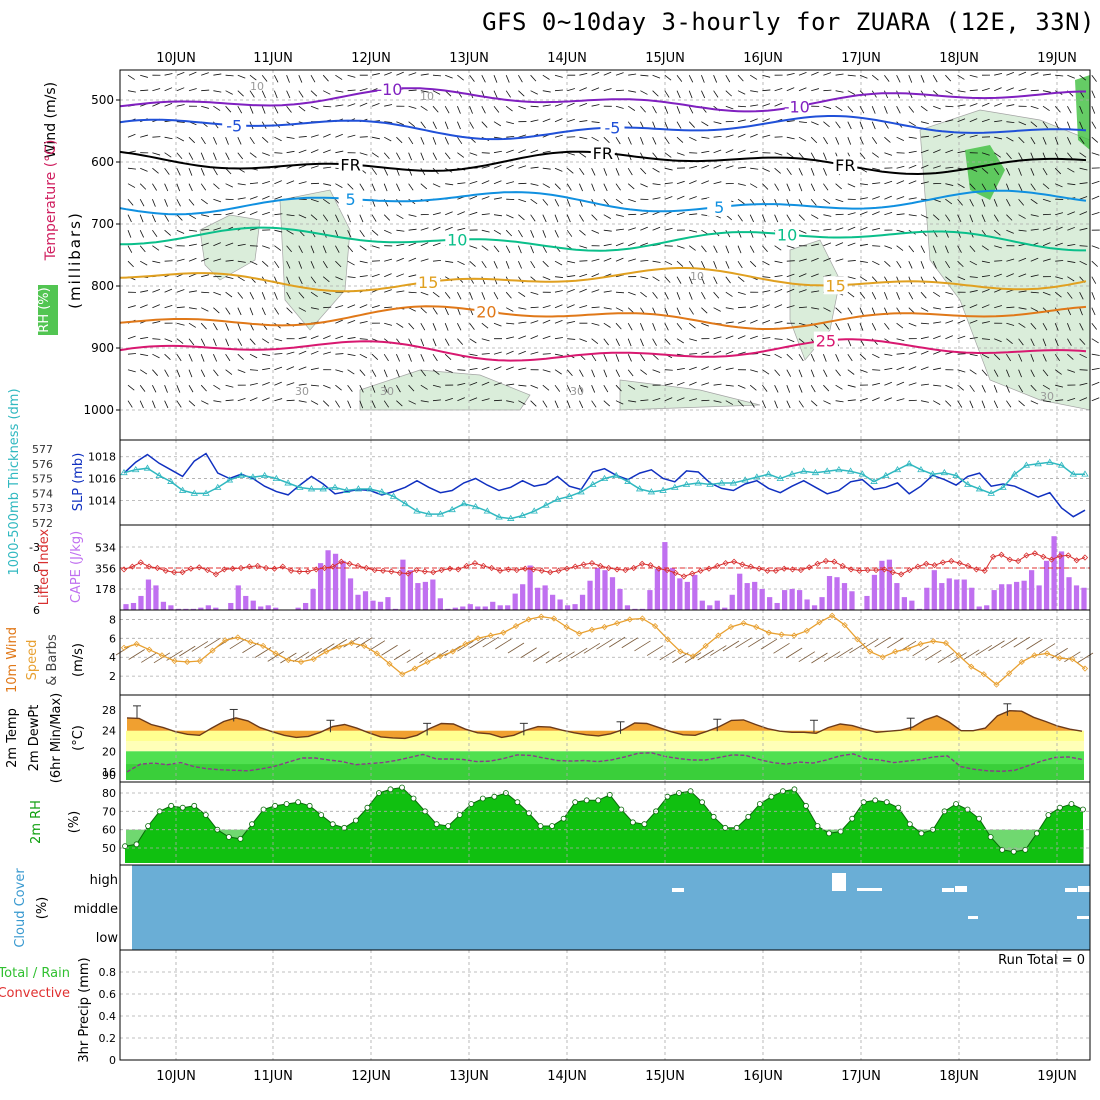 The image size is (1100, 1100). I want to click on rh-legend-swatch, so click(48, 310).